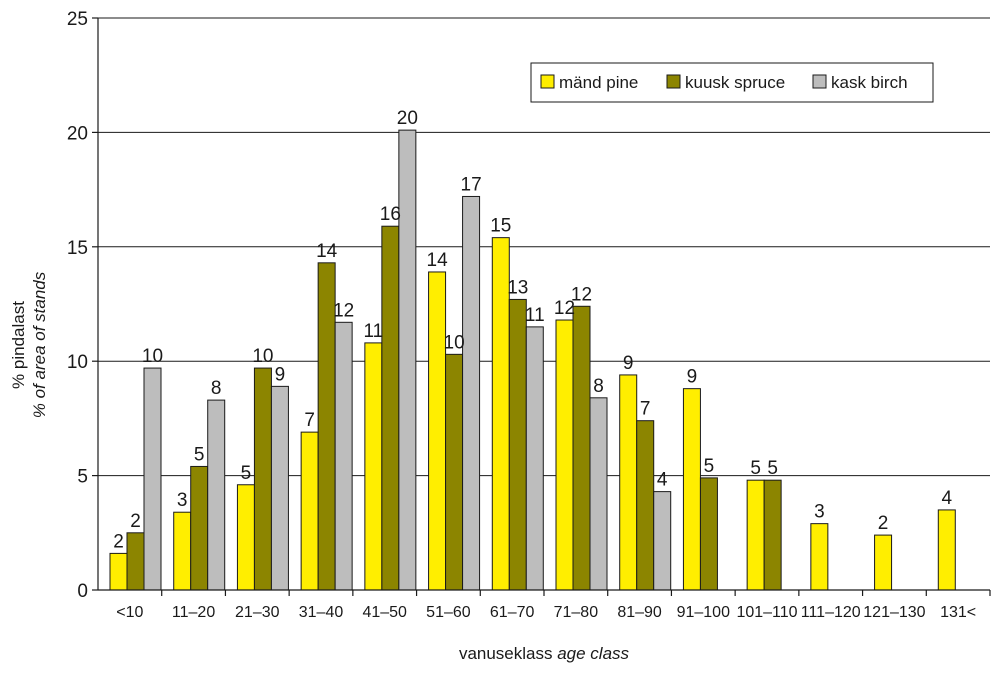 Image resolution: width=992 pixels, height=674 pixels. I want to click on legend-label-birch: kask birch, so click(869, 82).